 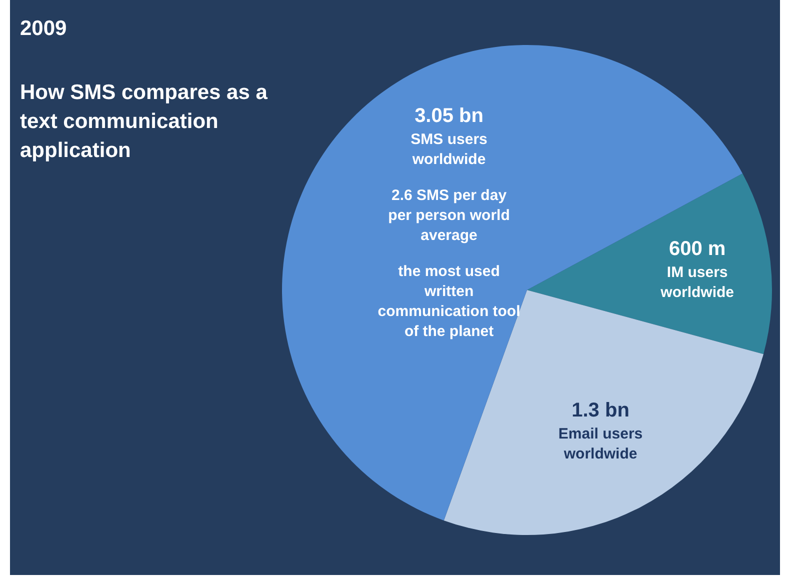 I want to click on text: 1.3 bn, so click(x=601, y=410).